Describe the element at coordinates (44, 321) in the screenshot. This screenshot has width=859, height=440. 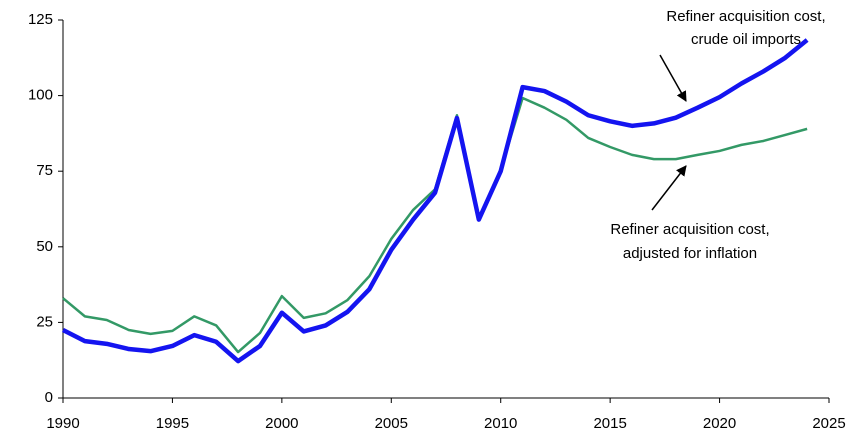
I see `y-tick-label: 25` at that location.